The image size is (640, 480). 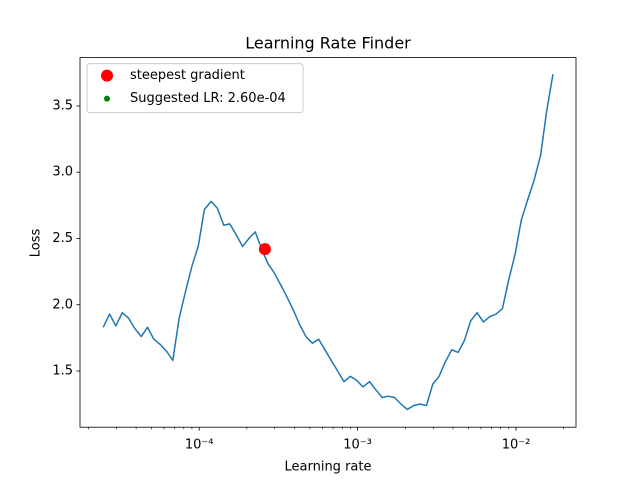 I want to click on legend-label: Suggested LR: 2.60e-04, so click(x=208, y=98).